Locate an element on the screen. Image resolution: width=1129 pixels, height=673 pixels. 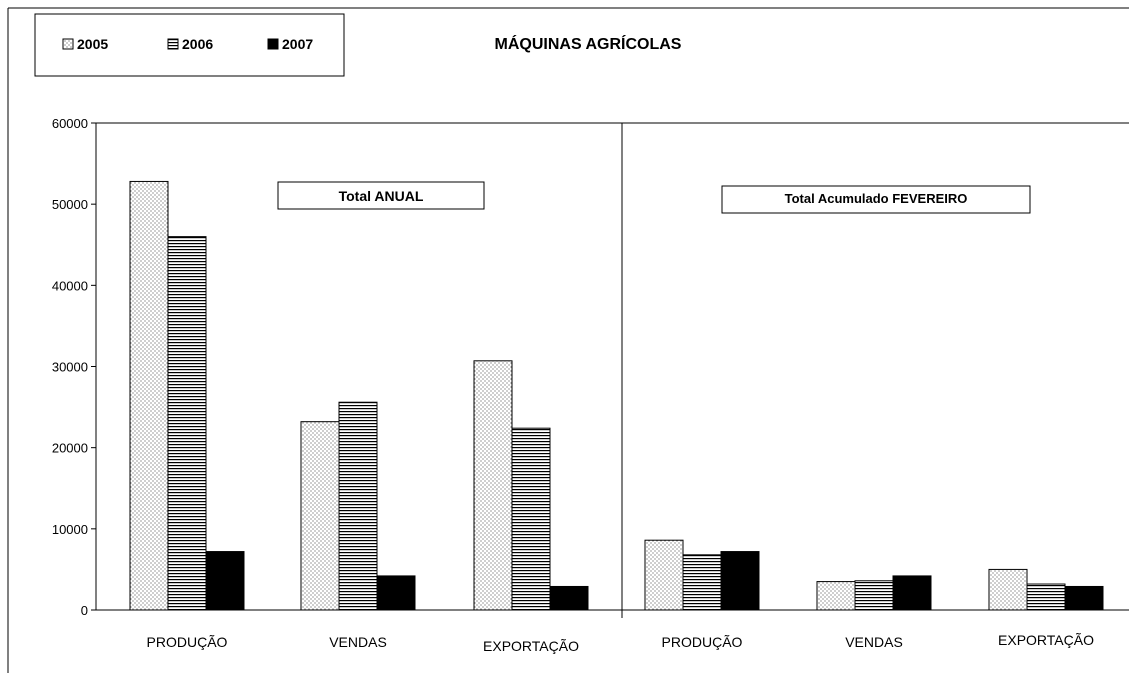
y-tick-label: 50000 is located at coordinates (70, 204).